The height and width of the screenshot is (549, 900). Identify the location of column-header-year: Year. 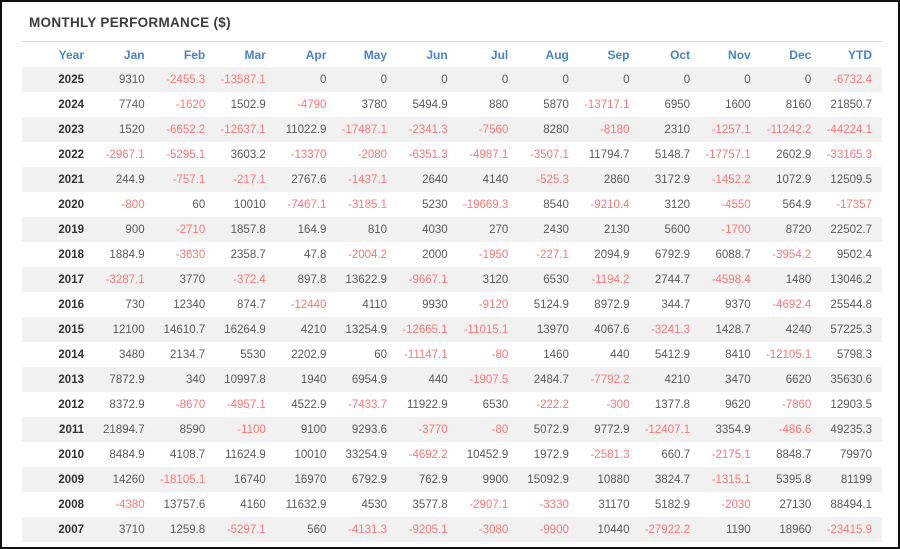
(71, 55).